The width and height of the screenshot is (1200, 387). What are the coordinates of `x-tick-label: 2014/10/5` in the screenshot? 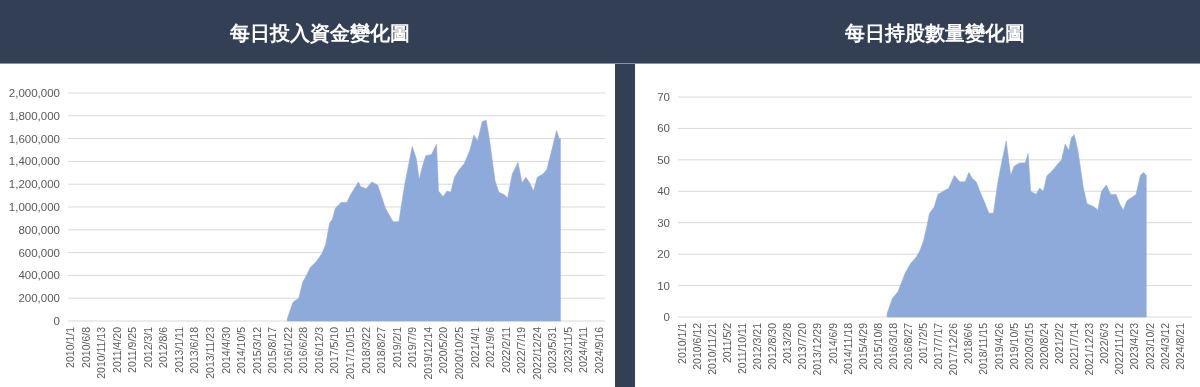 It's located at (241, 350).